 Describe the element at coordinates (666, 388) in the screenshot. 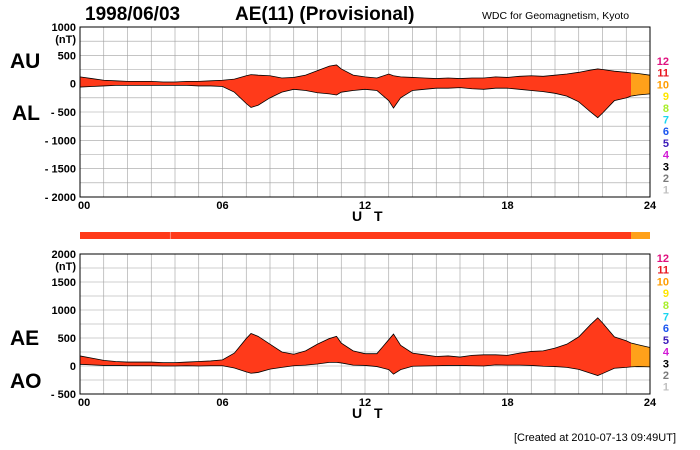

I see `bottom-station-legend-item: 1` at that location.